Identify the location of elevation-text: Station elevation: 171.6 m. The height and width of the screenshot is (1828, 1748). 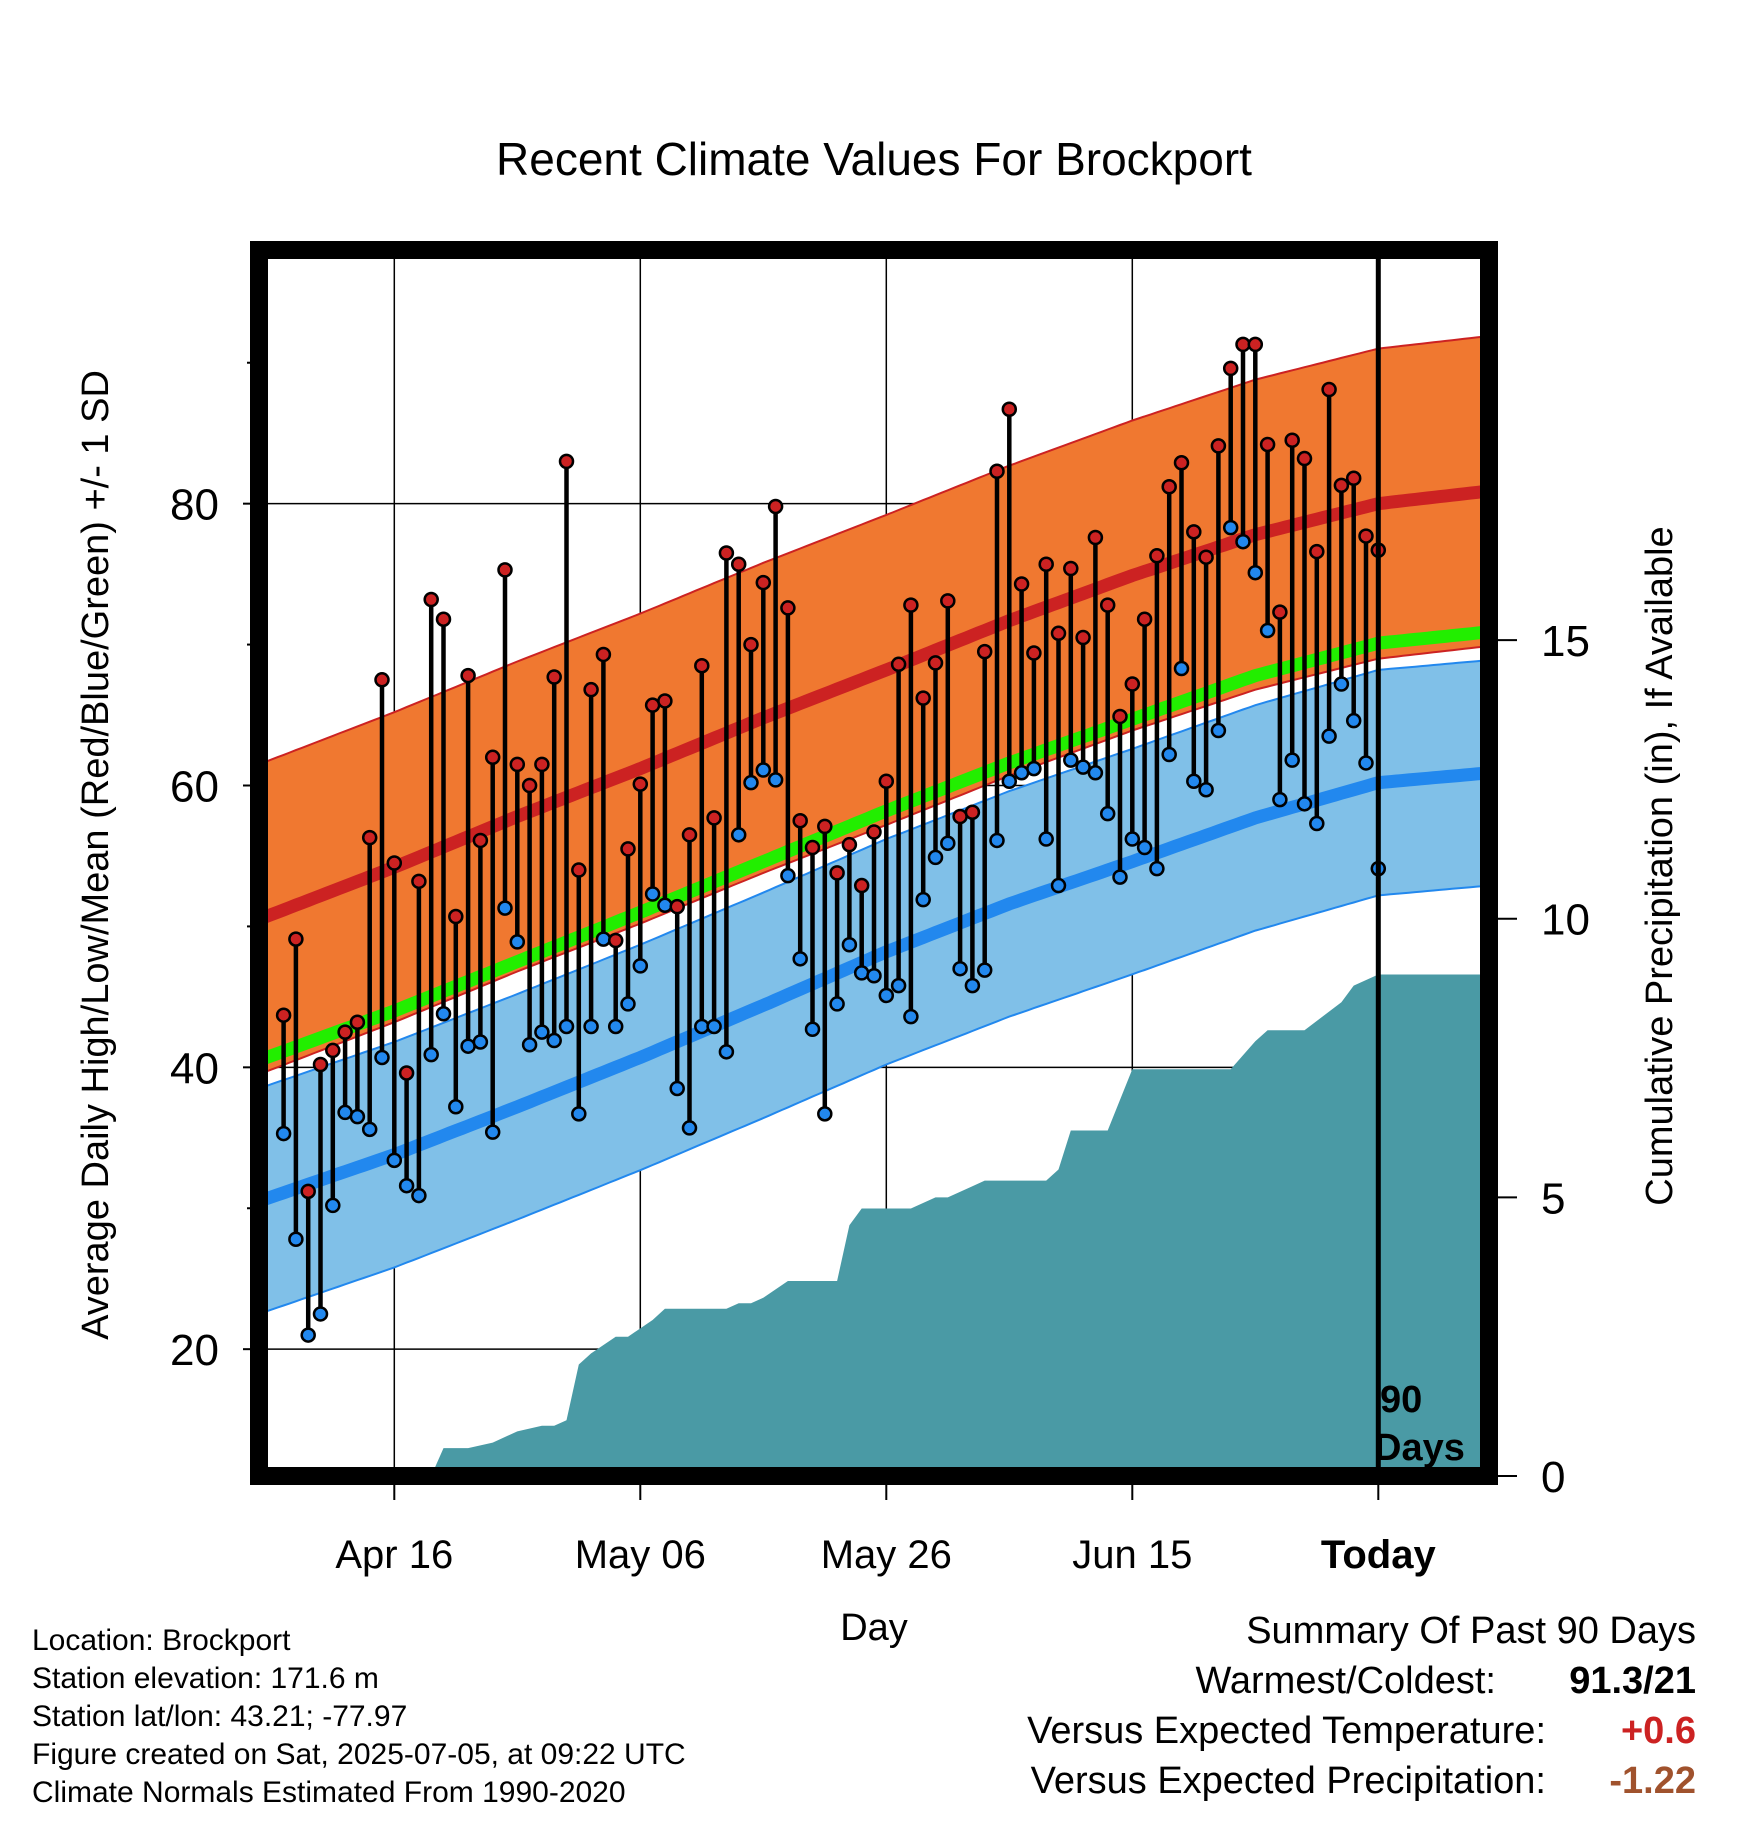
(205, 1678).